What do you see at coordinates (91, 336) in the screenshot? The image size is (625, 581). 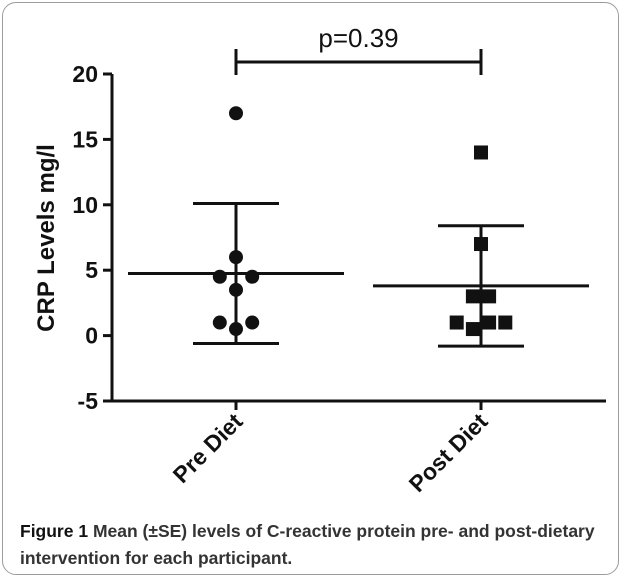 I see `y-tick-label: 0` at bounding box center [91, 336].